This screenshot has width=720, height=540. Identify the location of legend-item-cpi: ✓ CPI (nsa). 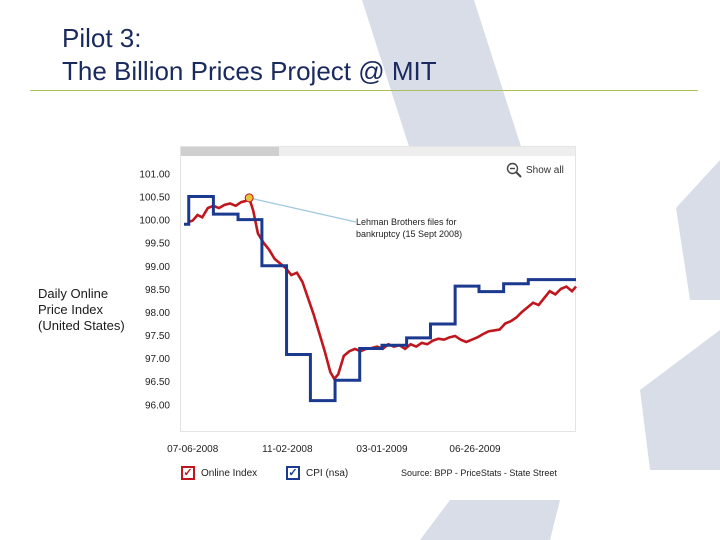
(317, 473).